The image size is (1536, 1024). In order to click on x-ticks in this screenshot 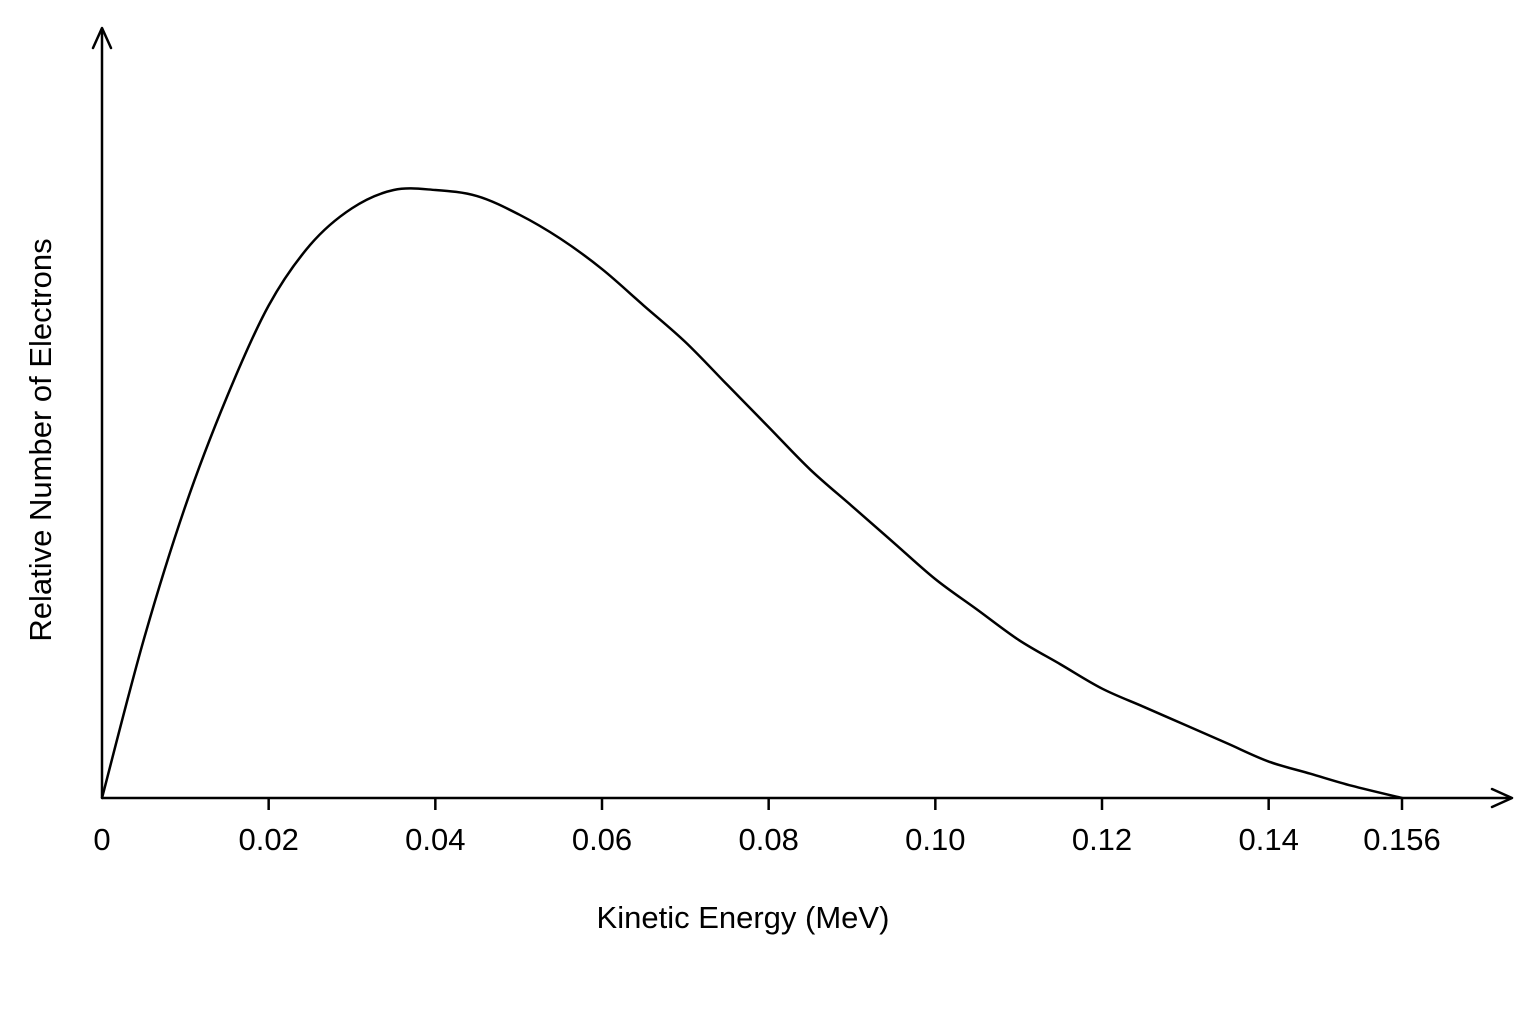, I will do `click(835, 804)`.